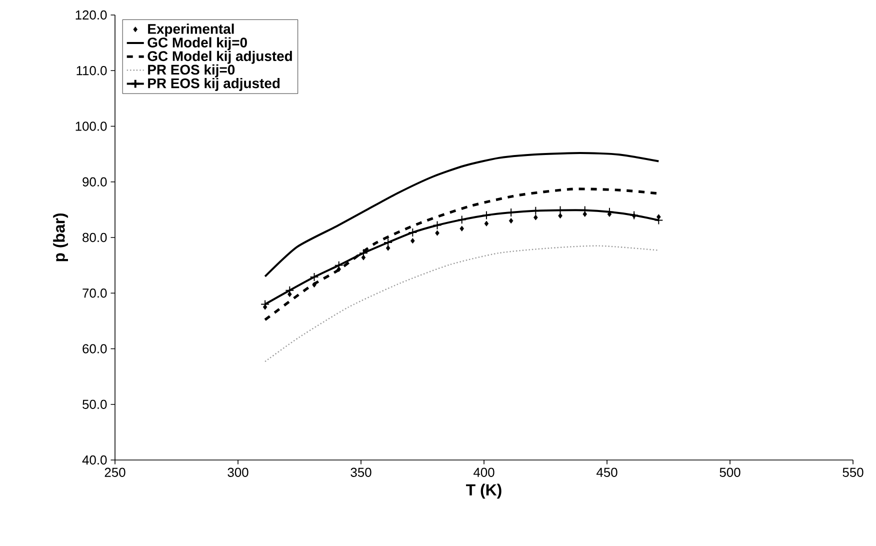 This screenshot has height=546, width=876. I want to click on y-tick-label: 40.0, so click(94, 460).